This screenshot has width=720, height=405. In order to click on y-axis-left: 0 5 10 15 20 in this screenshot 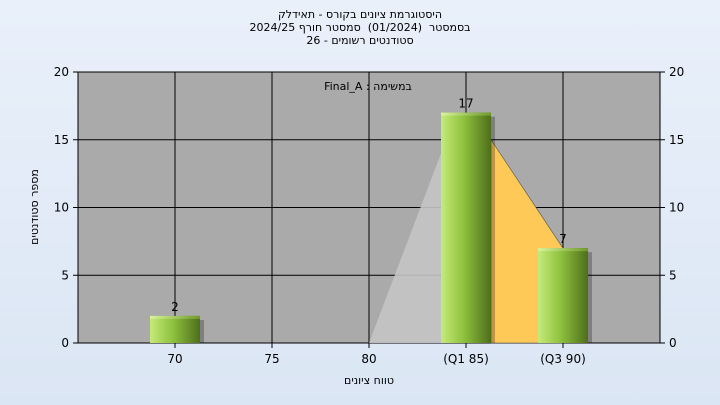, I will do `click(66, 207)`.